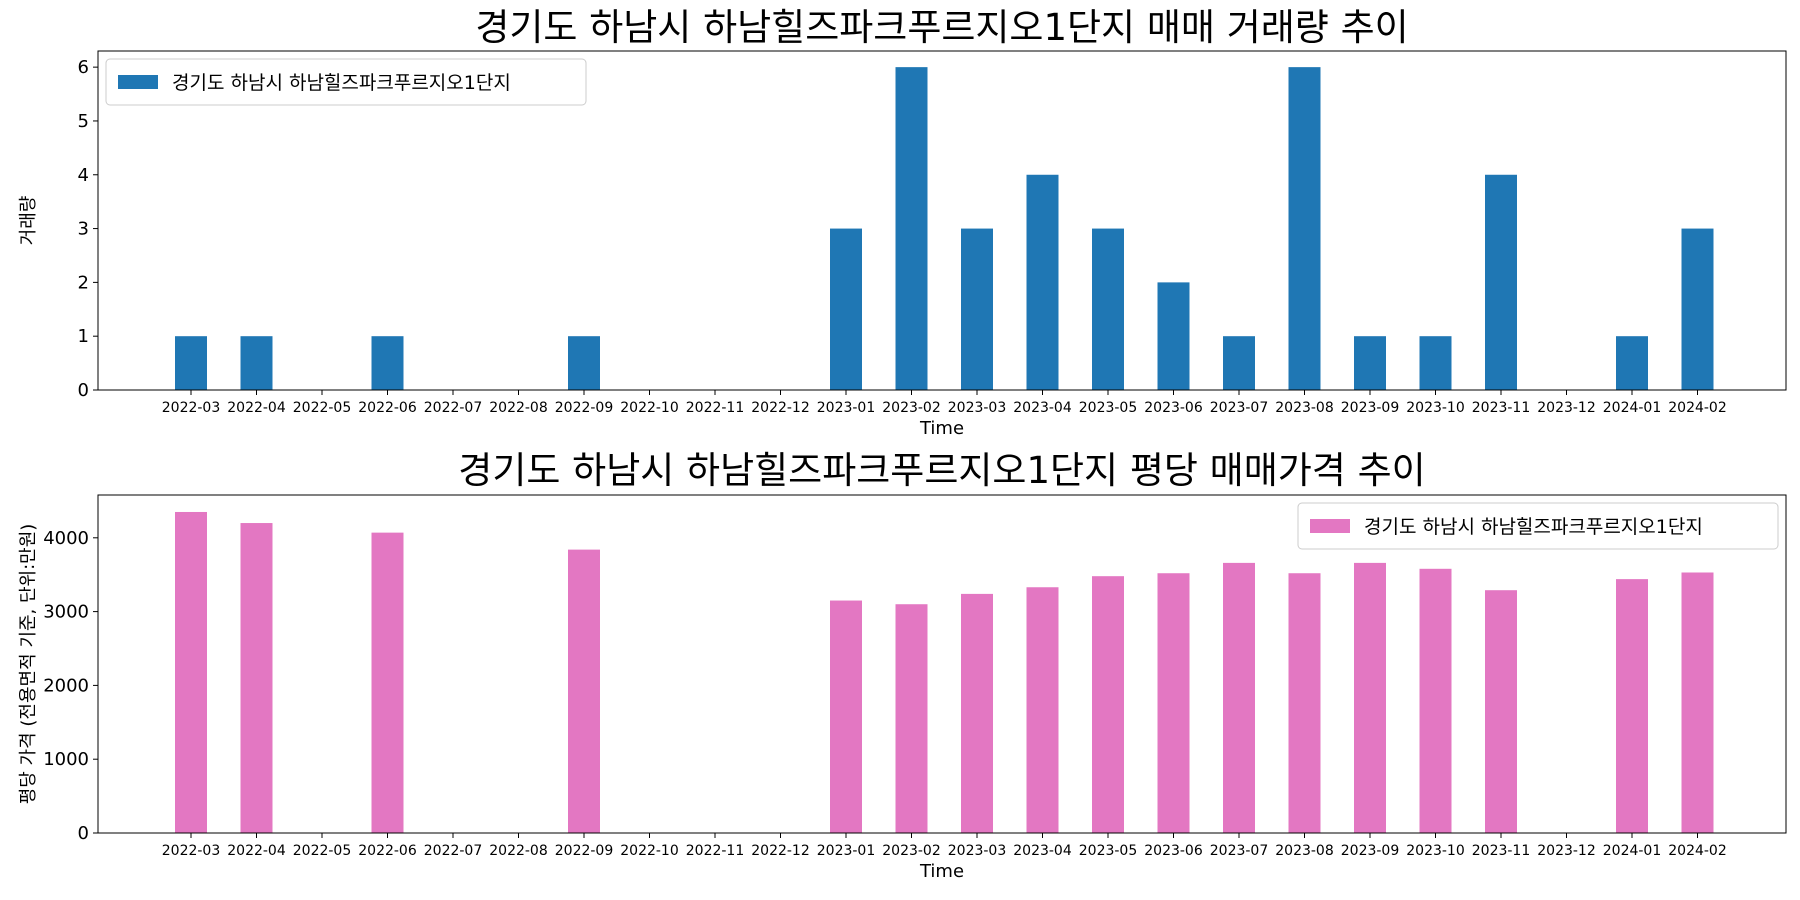 This screenshot has height=900, width=1800. Describe the element at coordinates (256, 408) in the screenshot. I see `chart1-xtick-label-2022-04: 2022-04` at that location.